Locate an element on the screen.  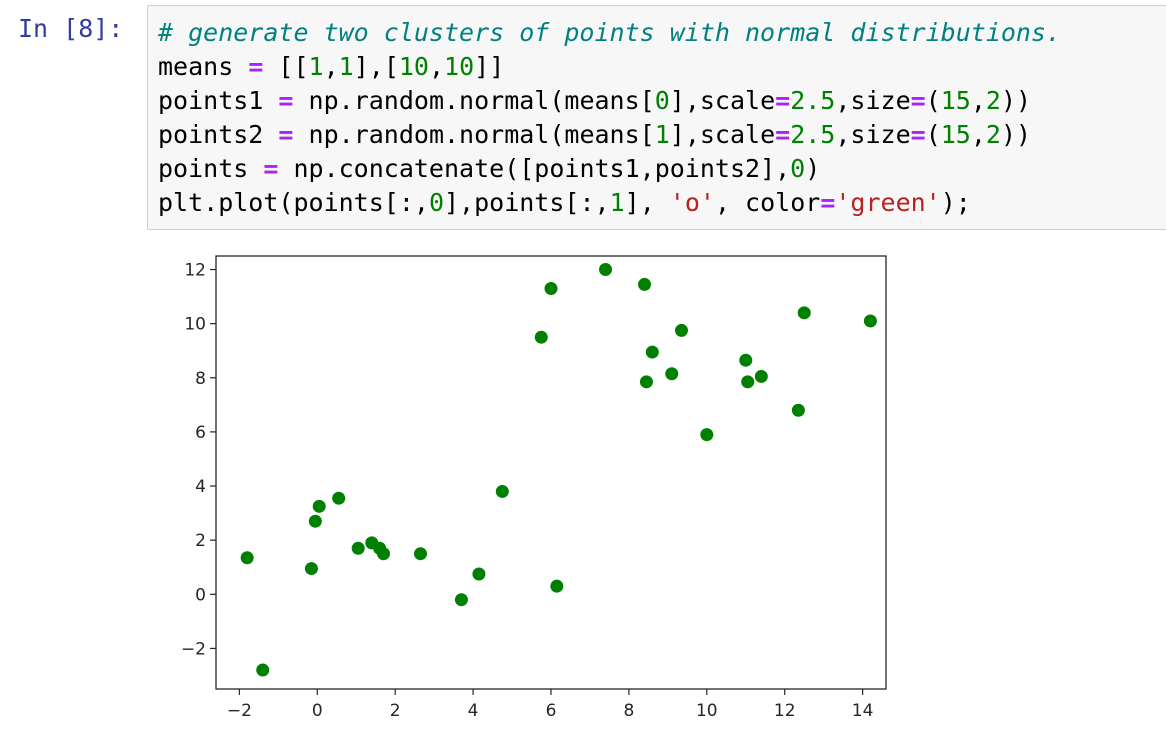
code-line: means = [[1,1],[10,10]] is located at coordinates (609, 67).